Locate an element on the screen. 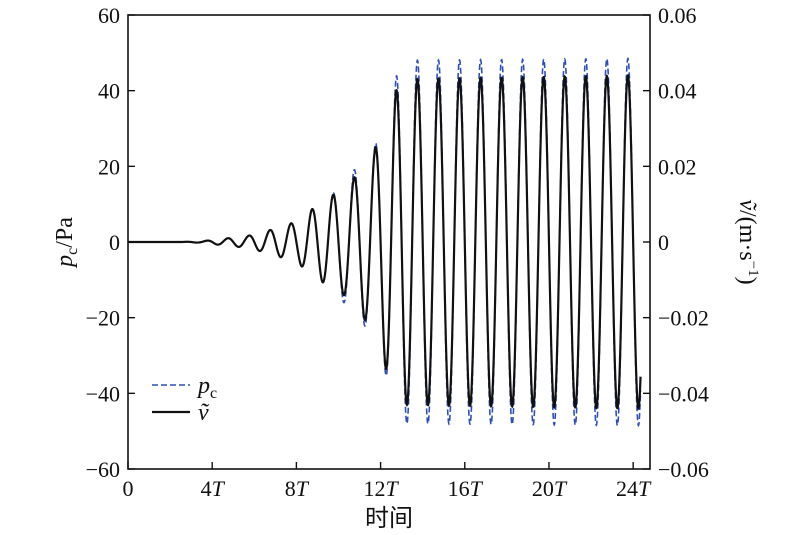 Image resolution: width=800 pixels, height=535 pixels. x-axis-title: 时间 is located at coordinates (389, 518).